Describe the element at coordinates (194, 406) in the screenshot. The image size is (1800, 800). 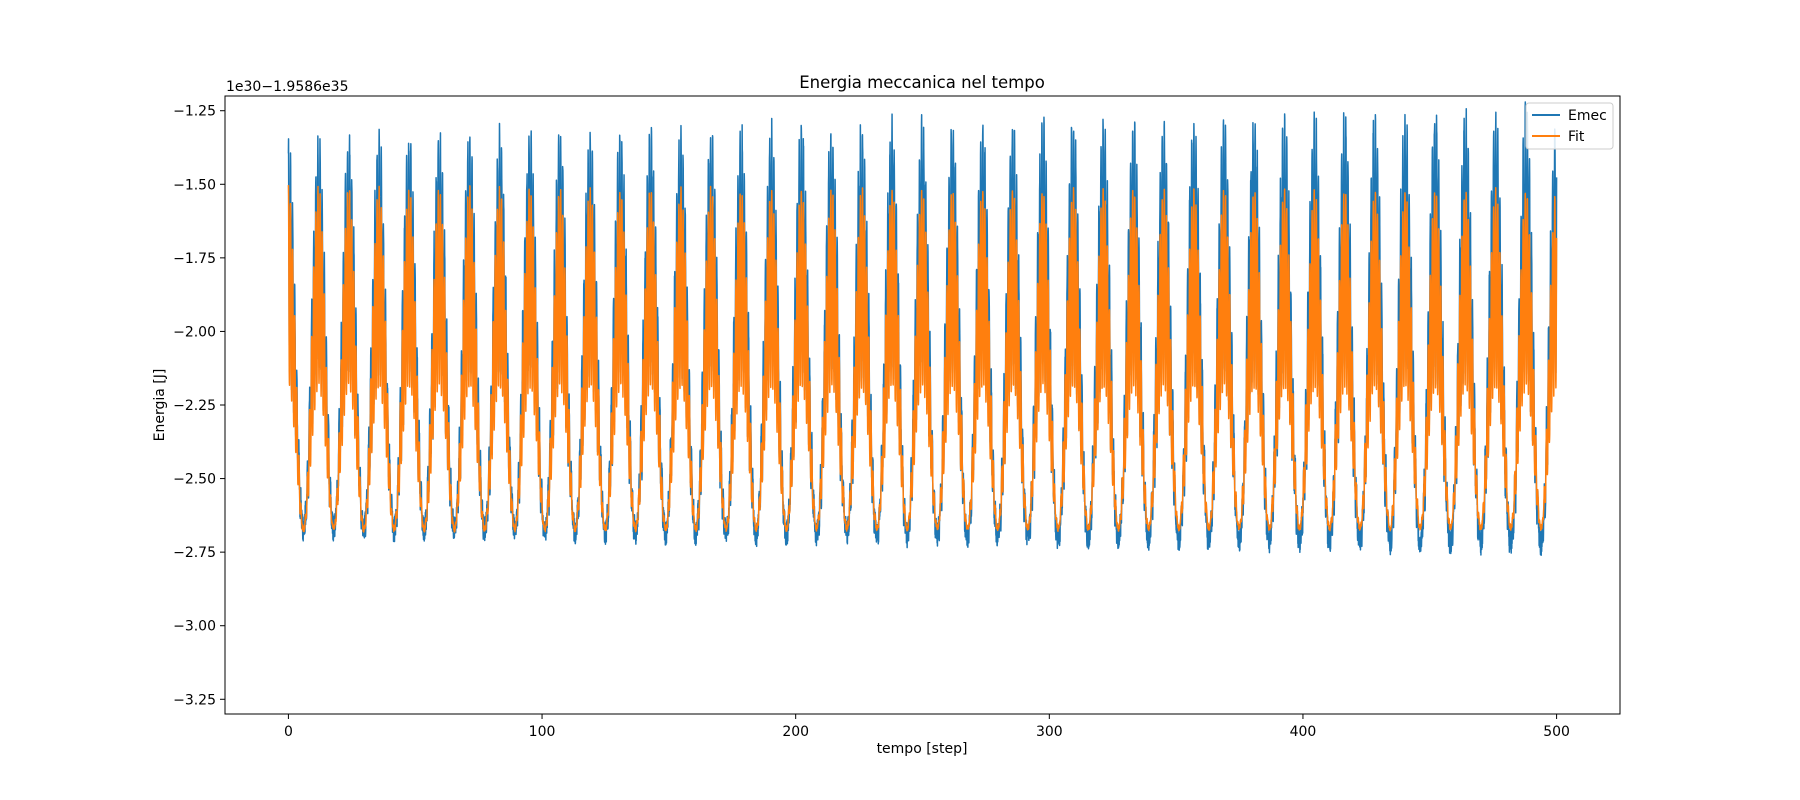
I see `y-tick-label: −2.25` at that location.